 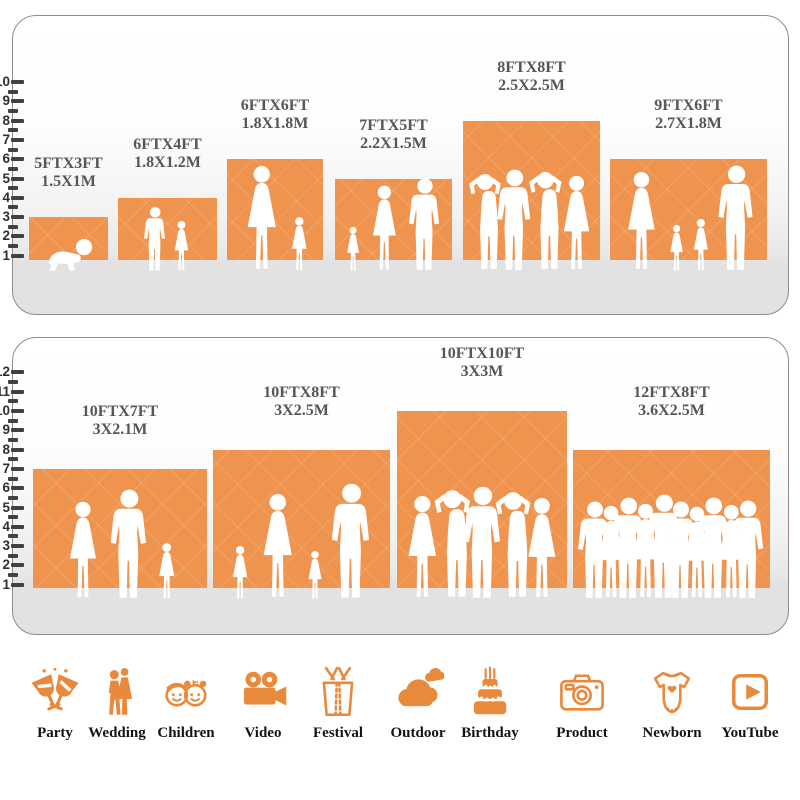 I want to click on size-label-m: 3X2.1M, so click(x=120, y=429).